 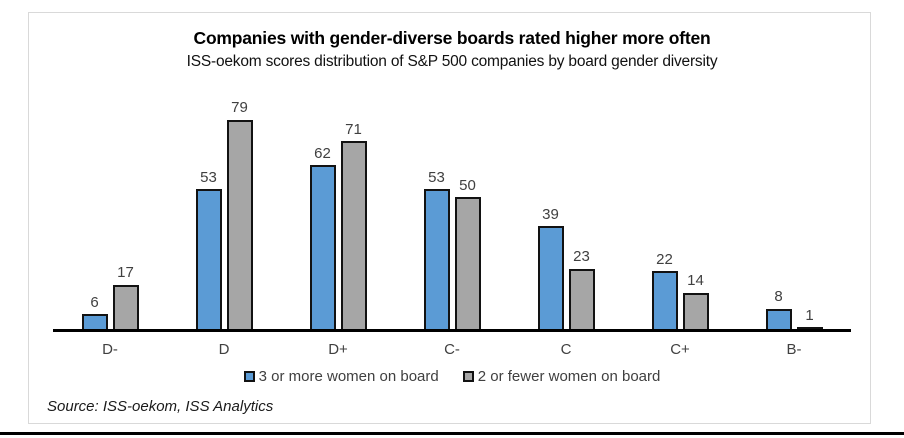 What do you see at coordinates (338, 212) in the screenshot?
I see `category-group-D+: 62 71` at bounding box center [338, 212].